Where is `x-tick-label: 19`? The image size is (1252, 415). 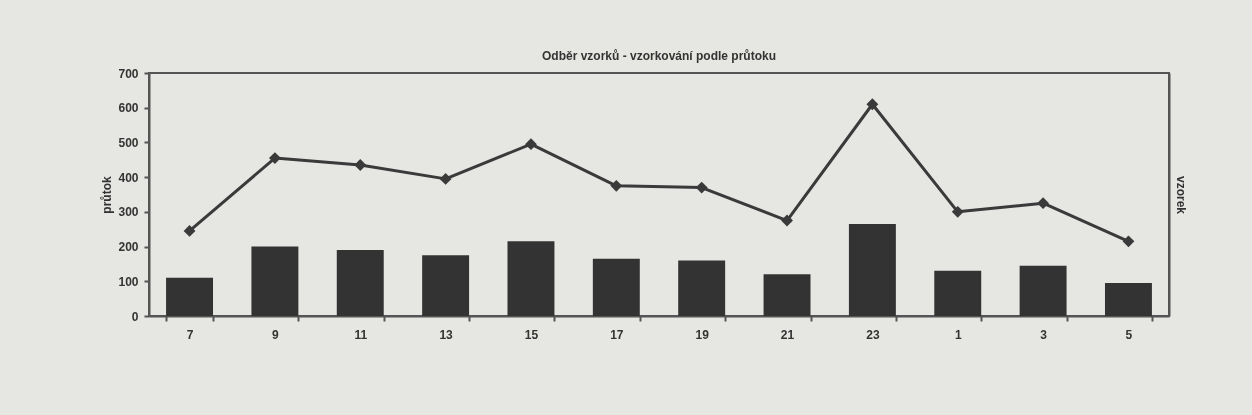
x-tick-label: 19 is located at coordinates (702, 334).